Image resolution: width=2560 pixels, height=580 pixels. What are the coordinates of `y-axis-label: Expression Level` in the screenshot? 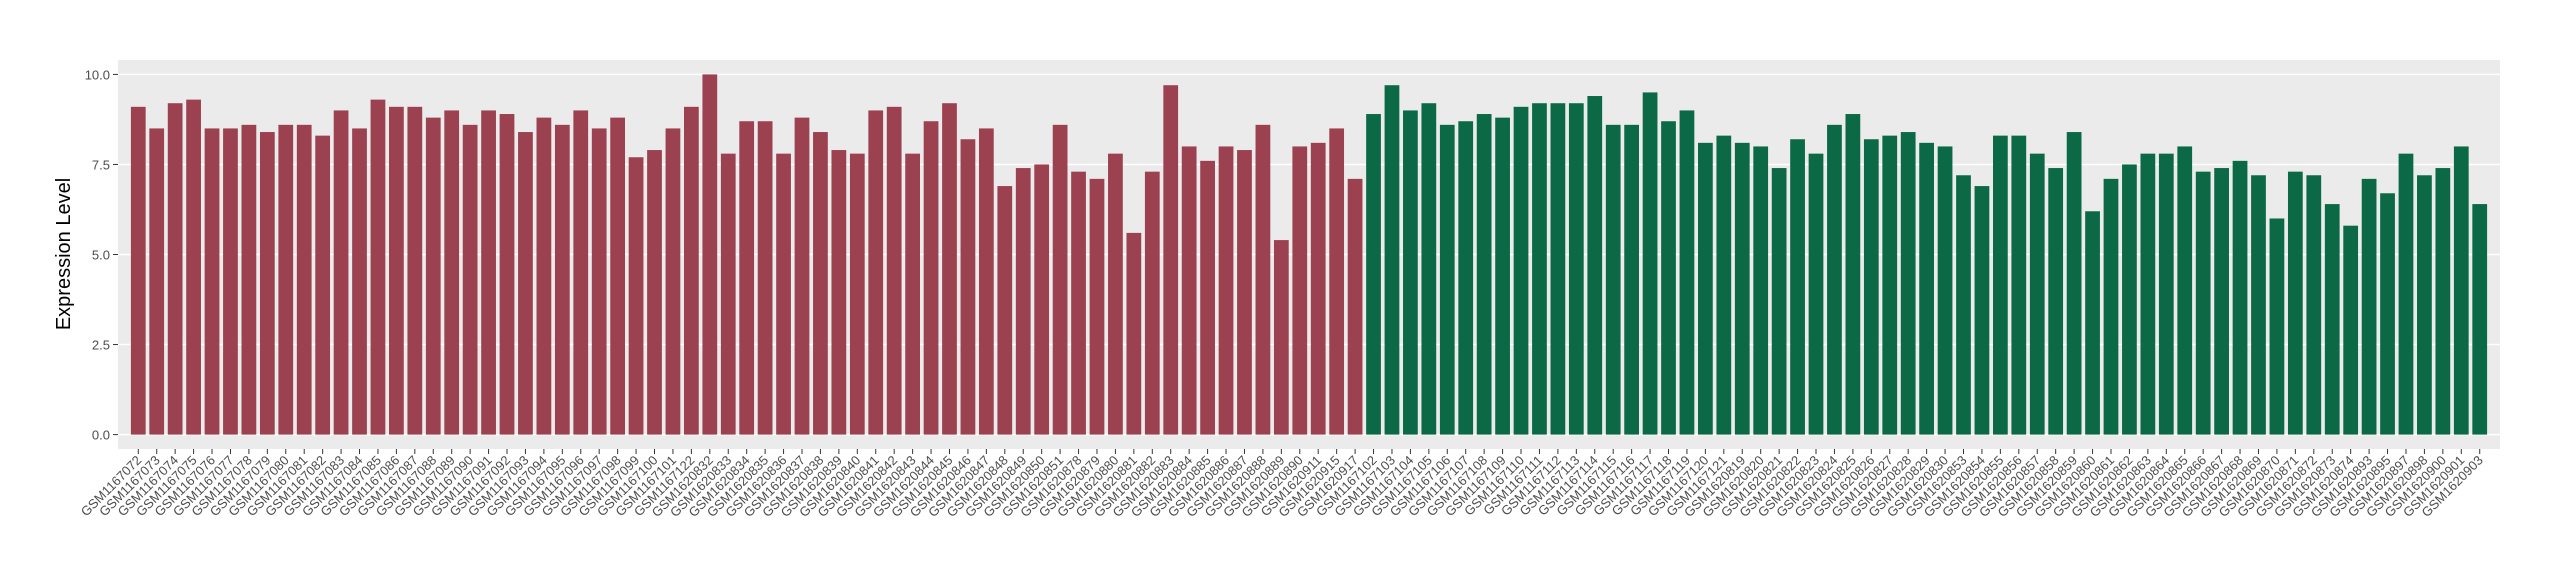 It's located at (64, 254).